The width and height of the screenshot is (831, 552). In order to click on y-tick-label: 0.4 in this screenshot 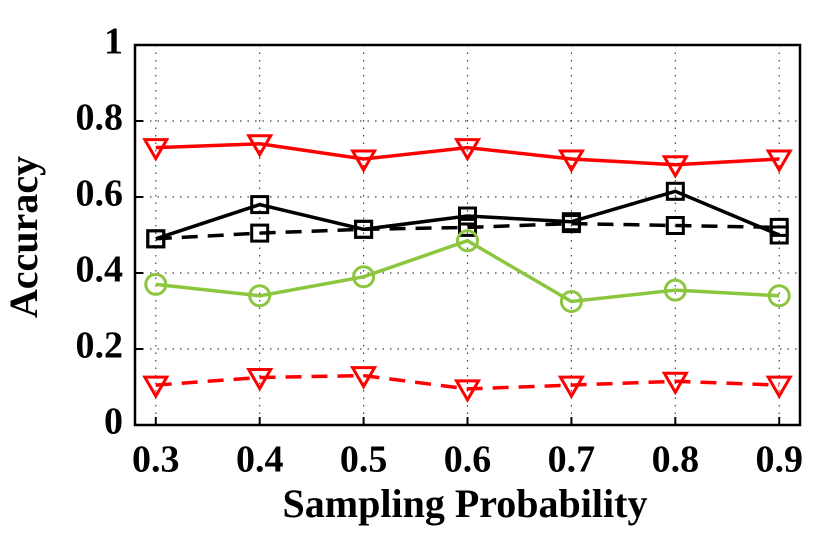, I will do `click(100, 270)`.